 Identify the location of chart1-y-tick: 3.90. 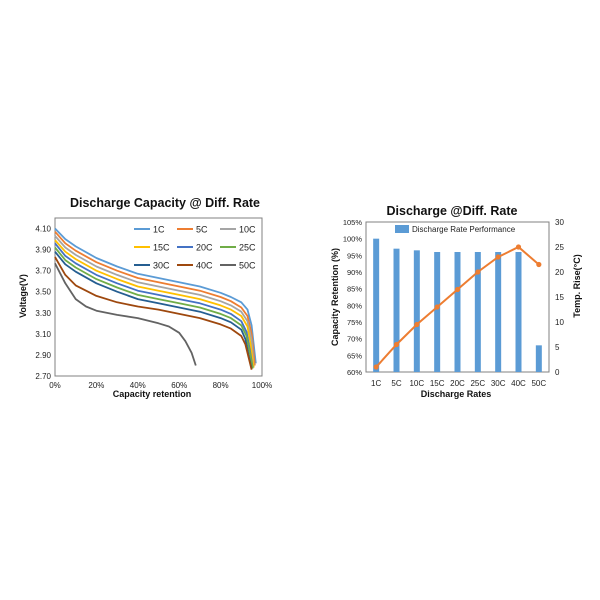
(43, 250).